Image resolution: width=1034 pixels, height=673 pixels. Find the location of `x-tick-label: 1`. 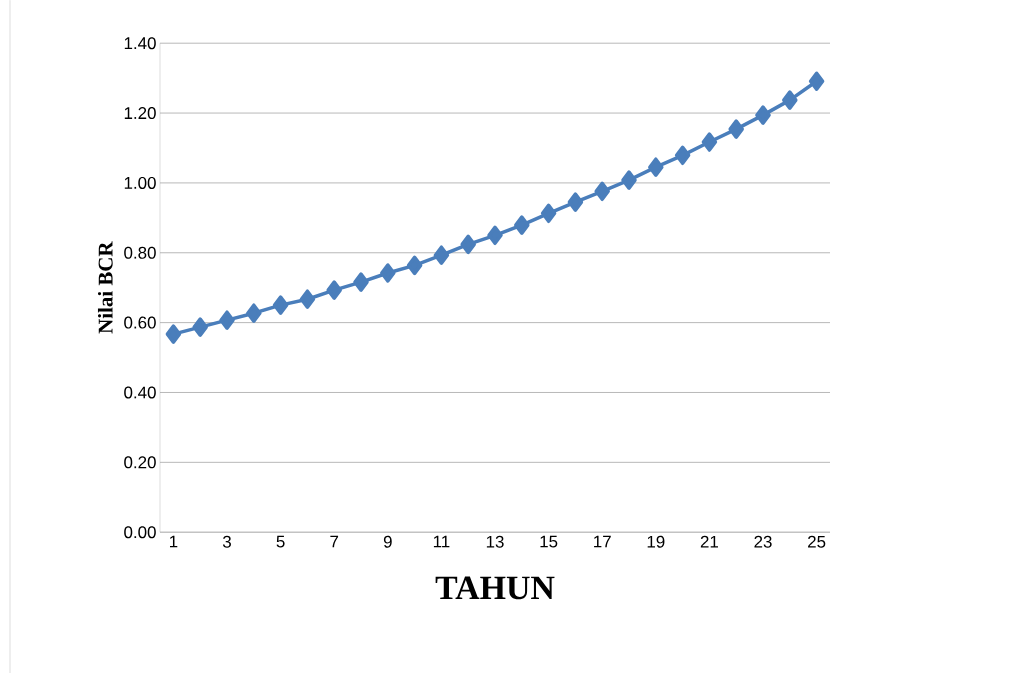

x-tick-label: 1 is located at coordinates (173, 541).